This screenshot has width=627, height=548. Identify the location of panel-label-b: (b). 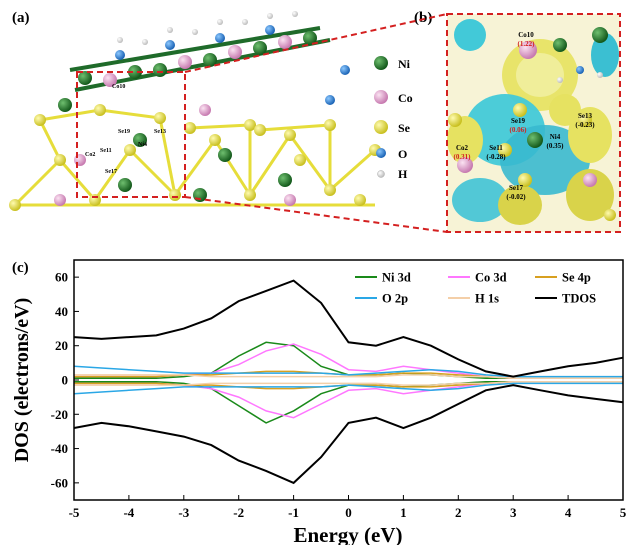
(423, 18).